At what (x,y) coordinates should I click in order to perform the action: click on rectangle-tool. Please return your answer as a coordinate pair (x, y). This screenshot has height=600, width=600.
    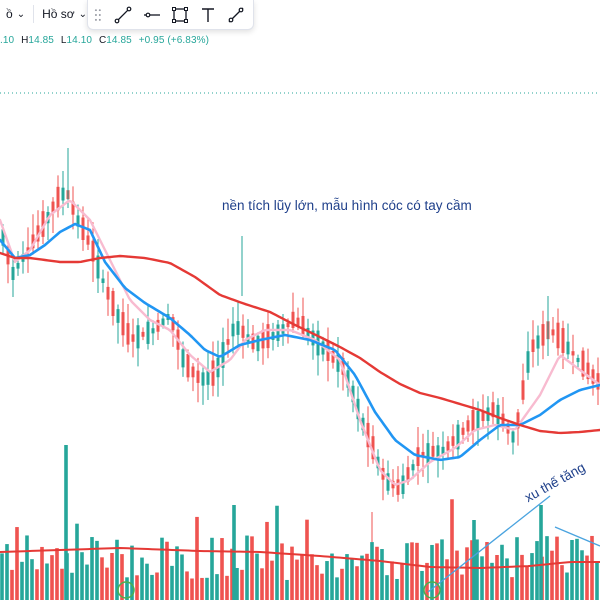
    Looking at the image, I should click on (179, 15).